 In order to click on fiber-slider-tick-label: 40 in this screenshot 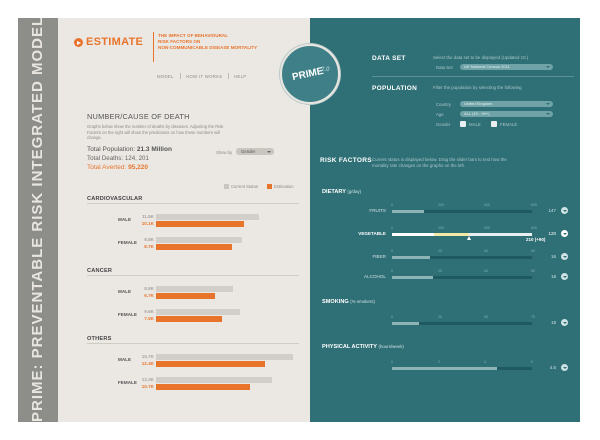, I will do `click(486, 251)`.